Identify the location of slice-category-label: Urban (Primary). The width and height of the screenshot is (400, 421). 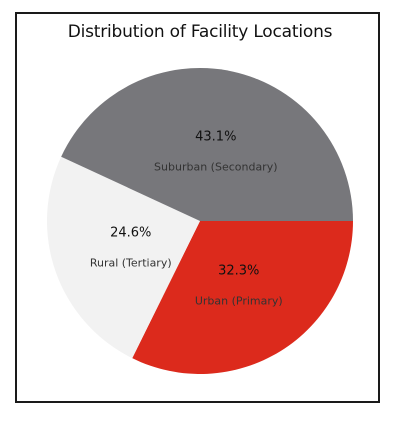
(239, 300).